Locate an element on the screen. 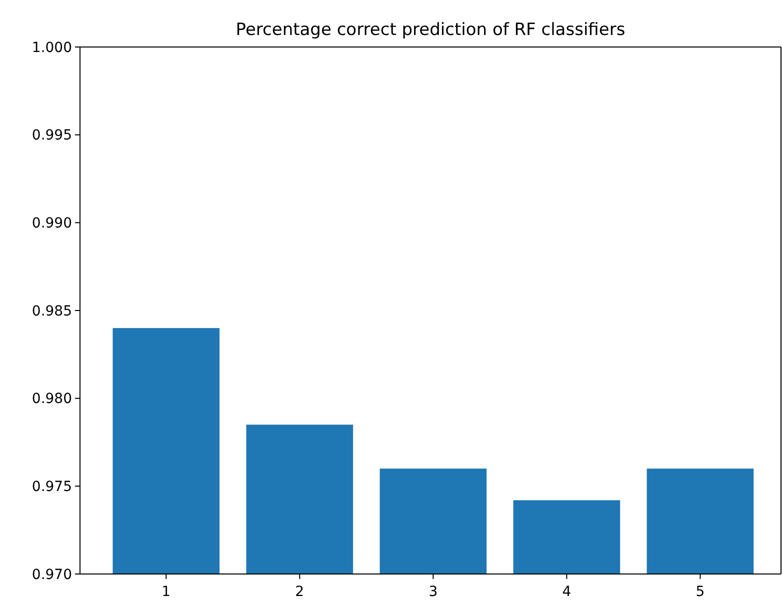 The height and width of the screenshot is (604, 782). y-tick-label: 0.985 is located at coordinates (52, 311).